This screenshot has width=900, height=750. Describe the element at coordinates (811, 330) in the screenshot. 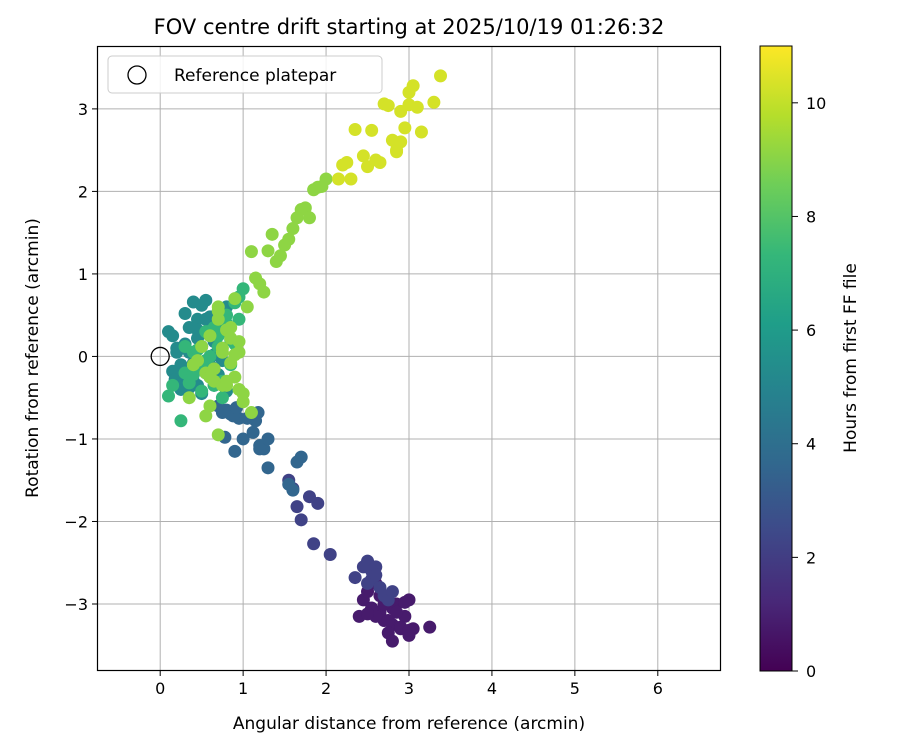

I see `colorbar-tick-label: 6` at that location.